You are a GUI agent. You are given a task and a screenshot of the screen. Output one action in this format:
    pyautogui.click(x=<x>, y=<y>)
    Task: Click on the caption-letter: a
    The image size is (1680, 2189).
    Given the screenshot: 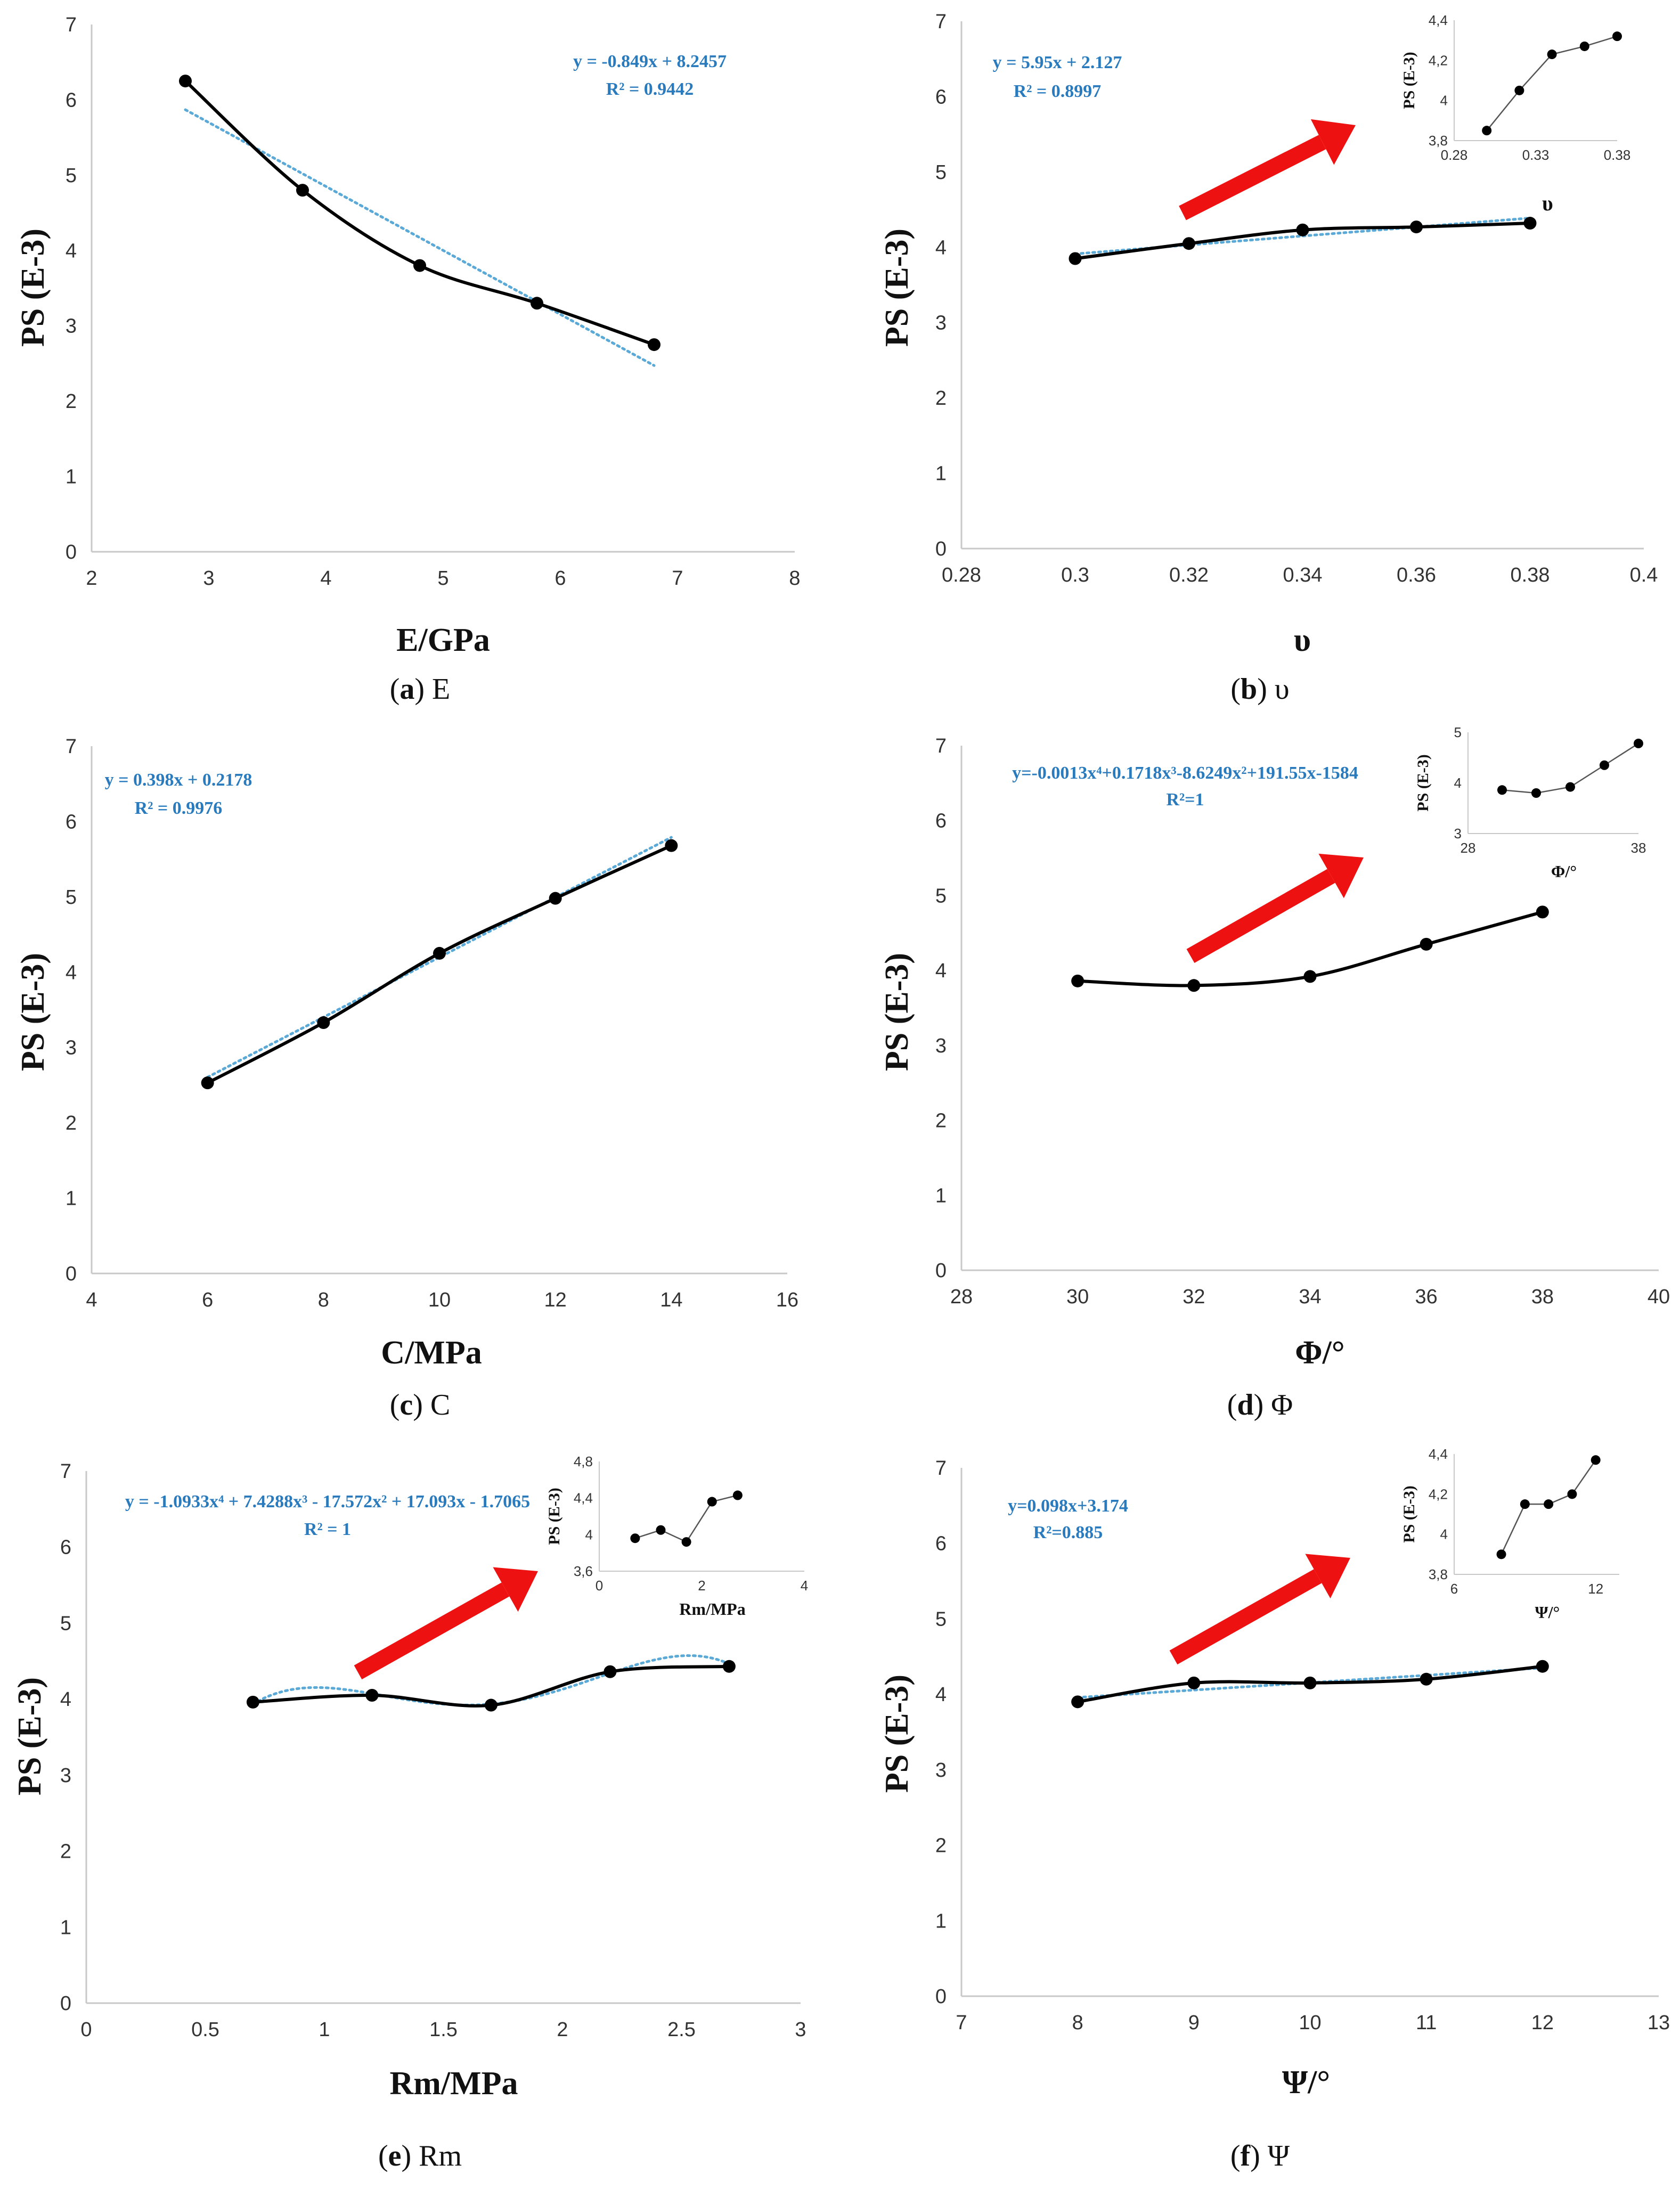 What is the action you would take?
    pyautogui.click(x=407, y=690)
    